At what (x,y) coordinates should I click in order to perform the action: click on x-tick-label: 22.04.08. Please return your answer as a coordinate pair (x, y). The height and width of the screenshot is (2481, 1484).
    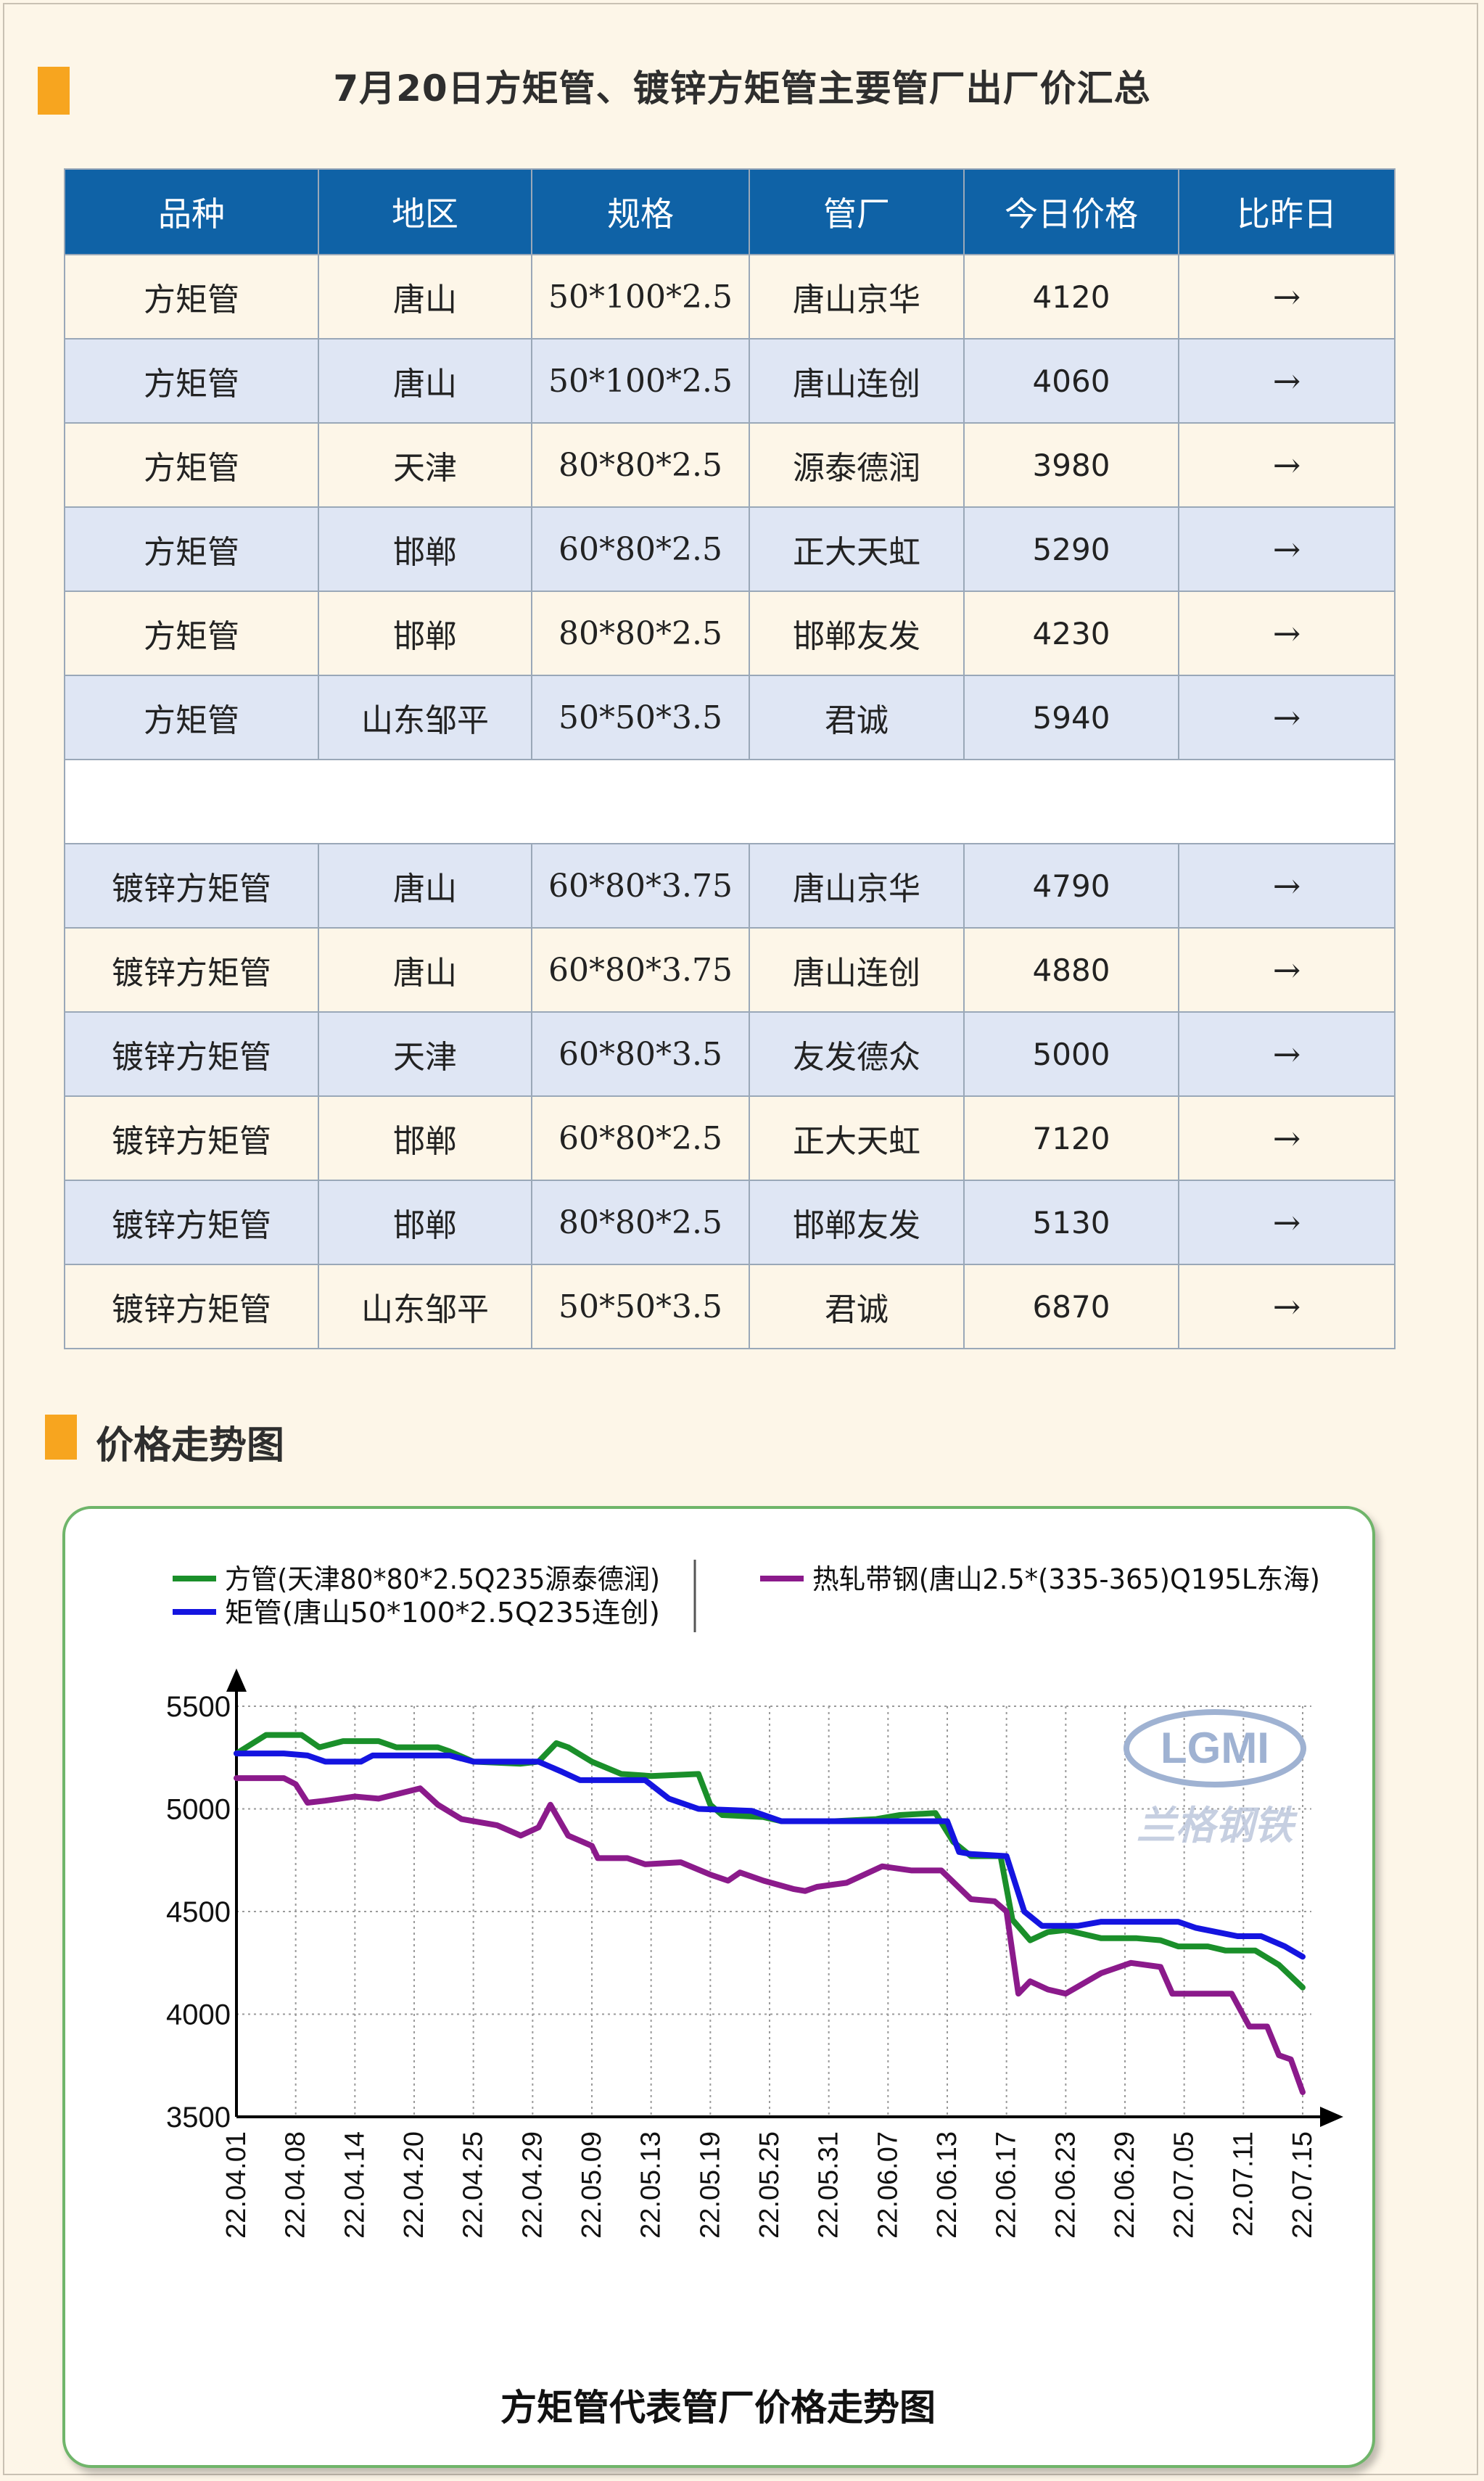
    Looking at the image, I should click on (296, 2185).